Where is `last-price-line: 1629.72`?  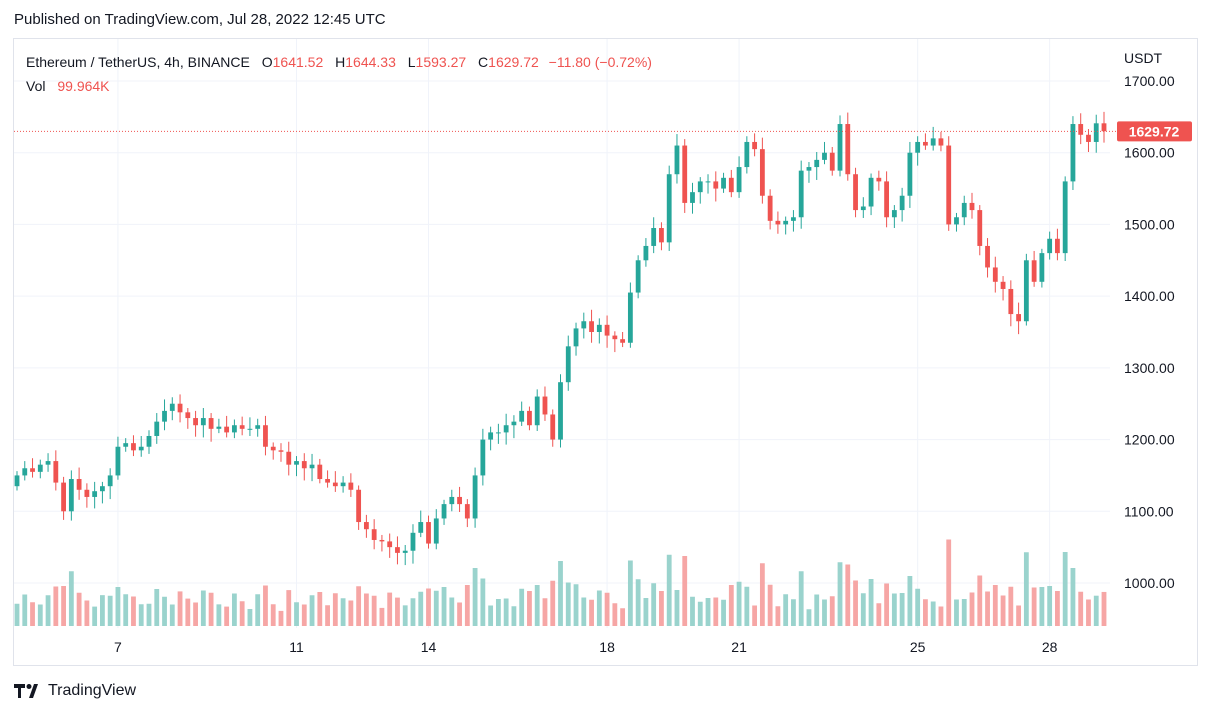 last-price-line: 1629.72 is located at coordinates (603, 131).